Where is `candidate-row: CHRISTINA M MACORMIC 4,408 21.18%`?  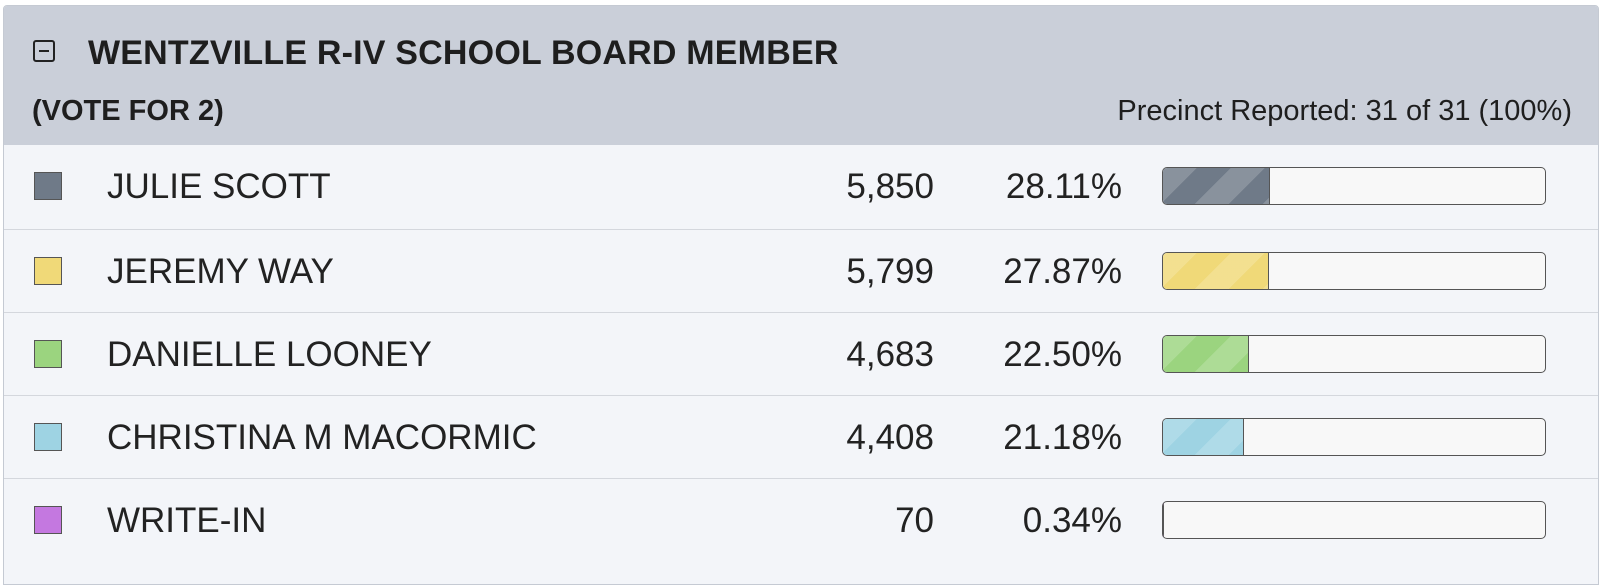
candidate-row: CHRISTINA M MACORMIC 4,408 21.18% is located at coordinates (801, 436).